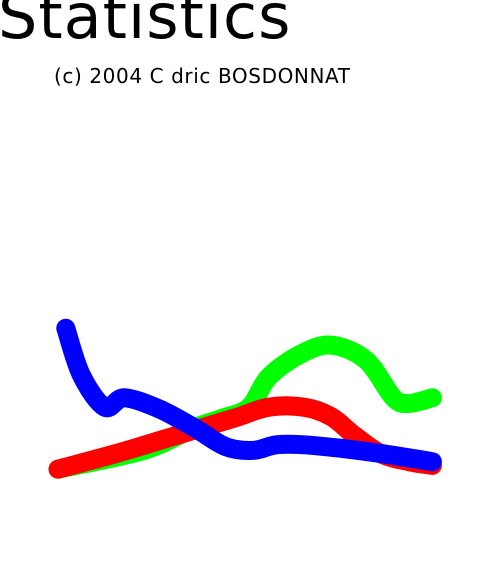  I want to click on chart-subtitle: (c) 2004 C dric BOSDONNAT, so click(202, 76).